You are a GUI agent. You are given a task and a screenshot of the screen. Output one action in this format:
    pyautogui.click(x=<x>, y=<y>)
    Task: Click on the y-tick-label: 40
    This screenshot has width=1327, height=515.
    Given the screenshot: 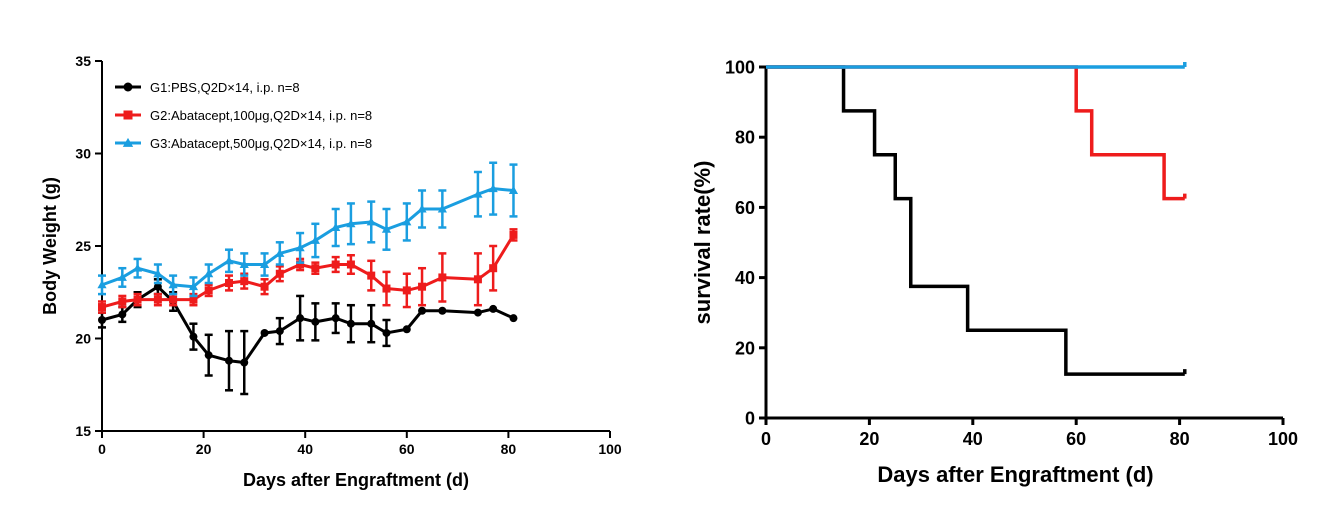 What is the action you would take?
    pyautogui.click(x=745, y=278)
    